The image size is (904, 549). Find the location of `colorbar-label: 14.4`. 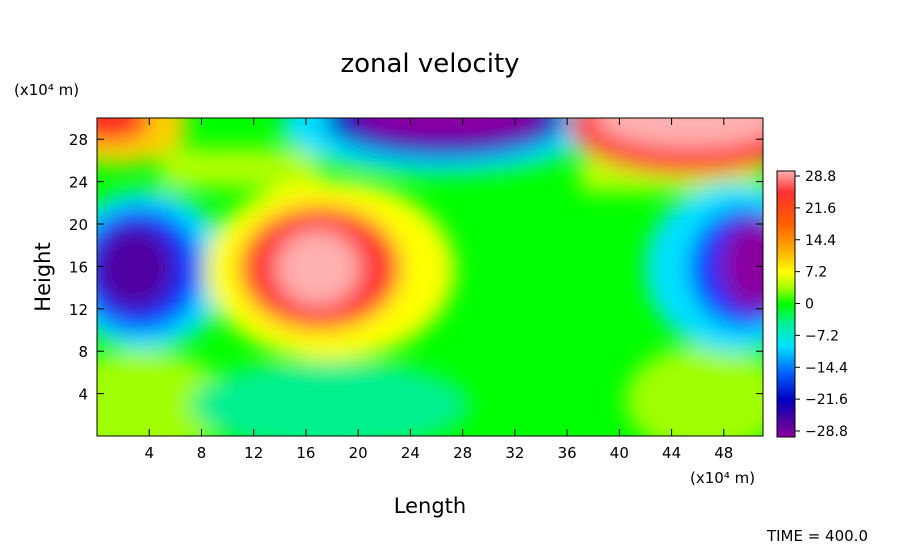

colorbar-label: 14.4 is located at coordinates (820, 241).